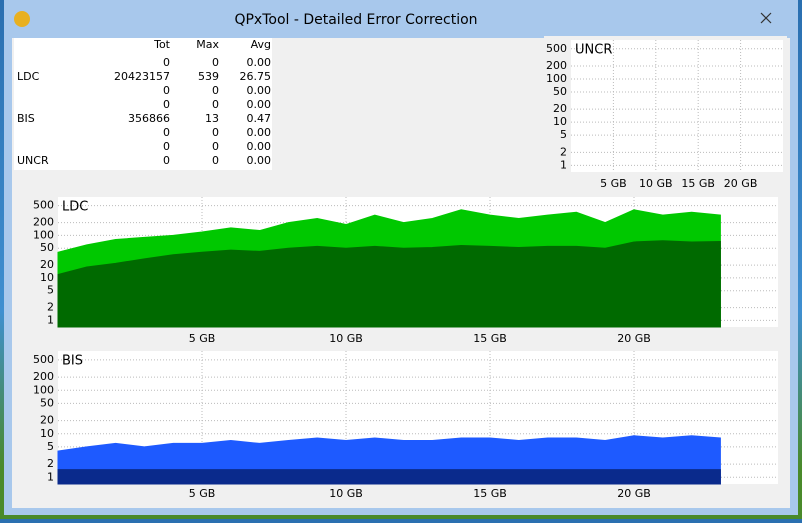  Describe the element at coordinates (162, 44) in the screenshot. I see `table-header: Tot` at that location.